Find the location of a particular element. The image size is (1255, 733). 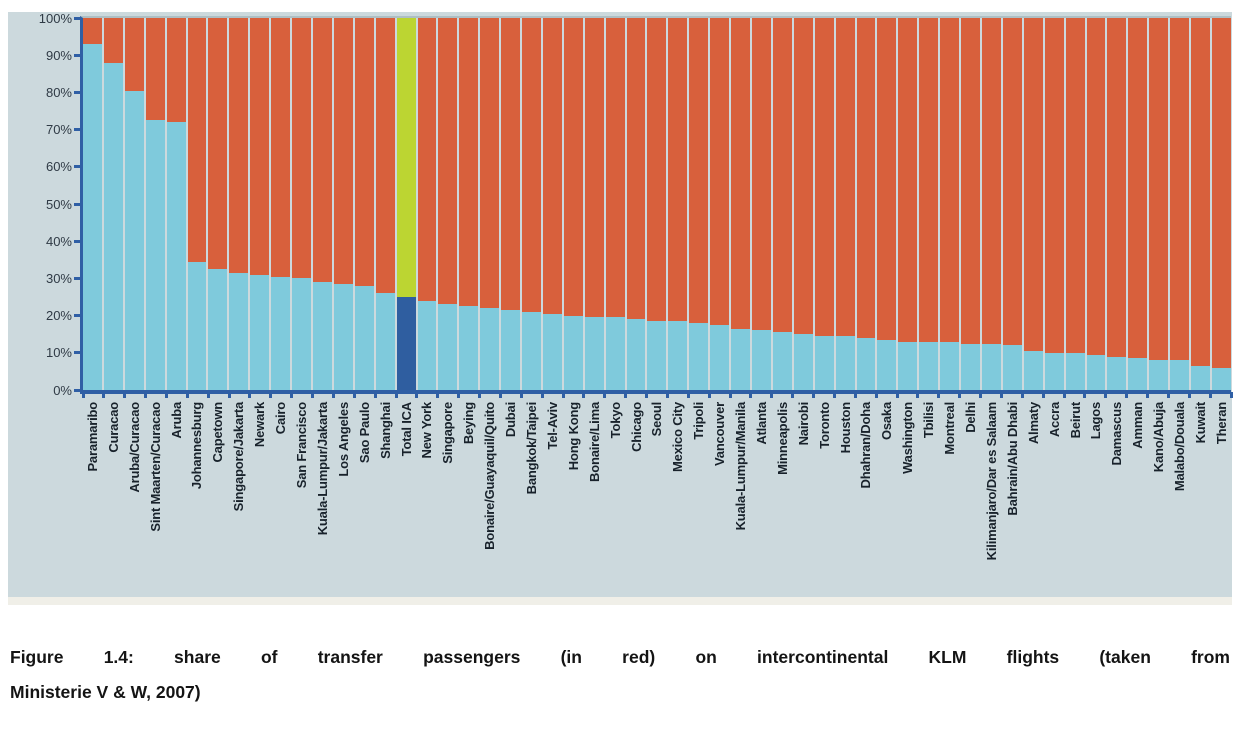

x-label-bonaire-guayaquil-quito: Bonaire/Guayaquil/Quito is located at coordinates (489, 498).